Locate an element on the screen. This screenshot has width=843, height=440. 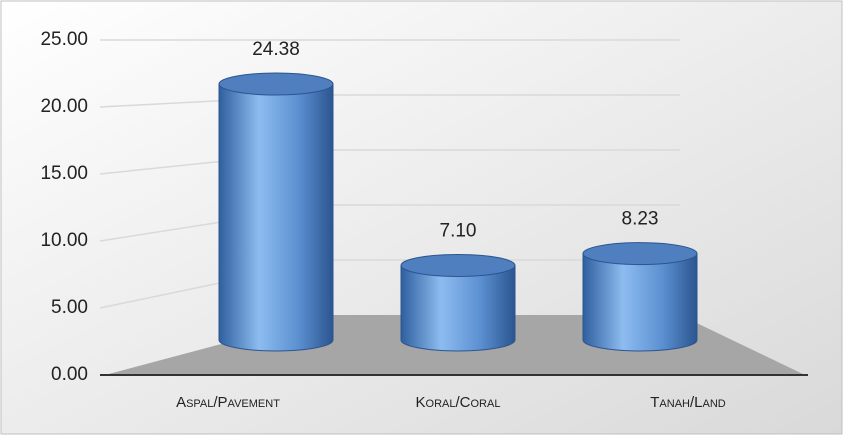
y-tick-label: 20.00 is located at coordinates (64, 106).